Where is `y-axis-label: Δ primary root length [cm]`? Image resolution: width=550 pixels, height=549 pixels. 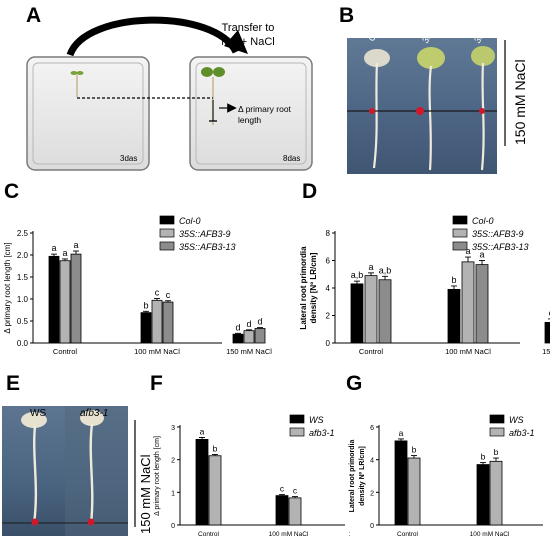
y-axis-label: Δ primary root length [cm] is located at coordinates (7, 287).